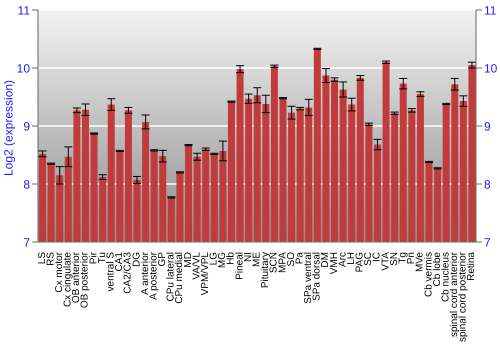 The width and height of the screenshot is (500, 350). What do you see at coordinates (24, 10) in the screenshot?
I see `y-tick-label: 11` at bounding box center [24, 10].